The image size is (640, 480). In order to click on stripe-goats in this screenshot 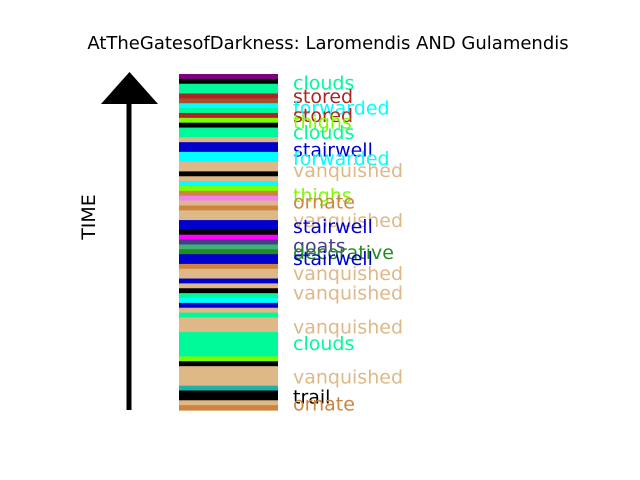, I will do `click(228, 242)`.